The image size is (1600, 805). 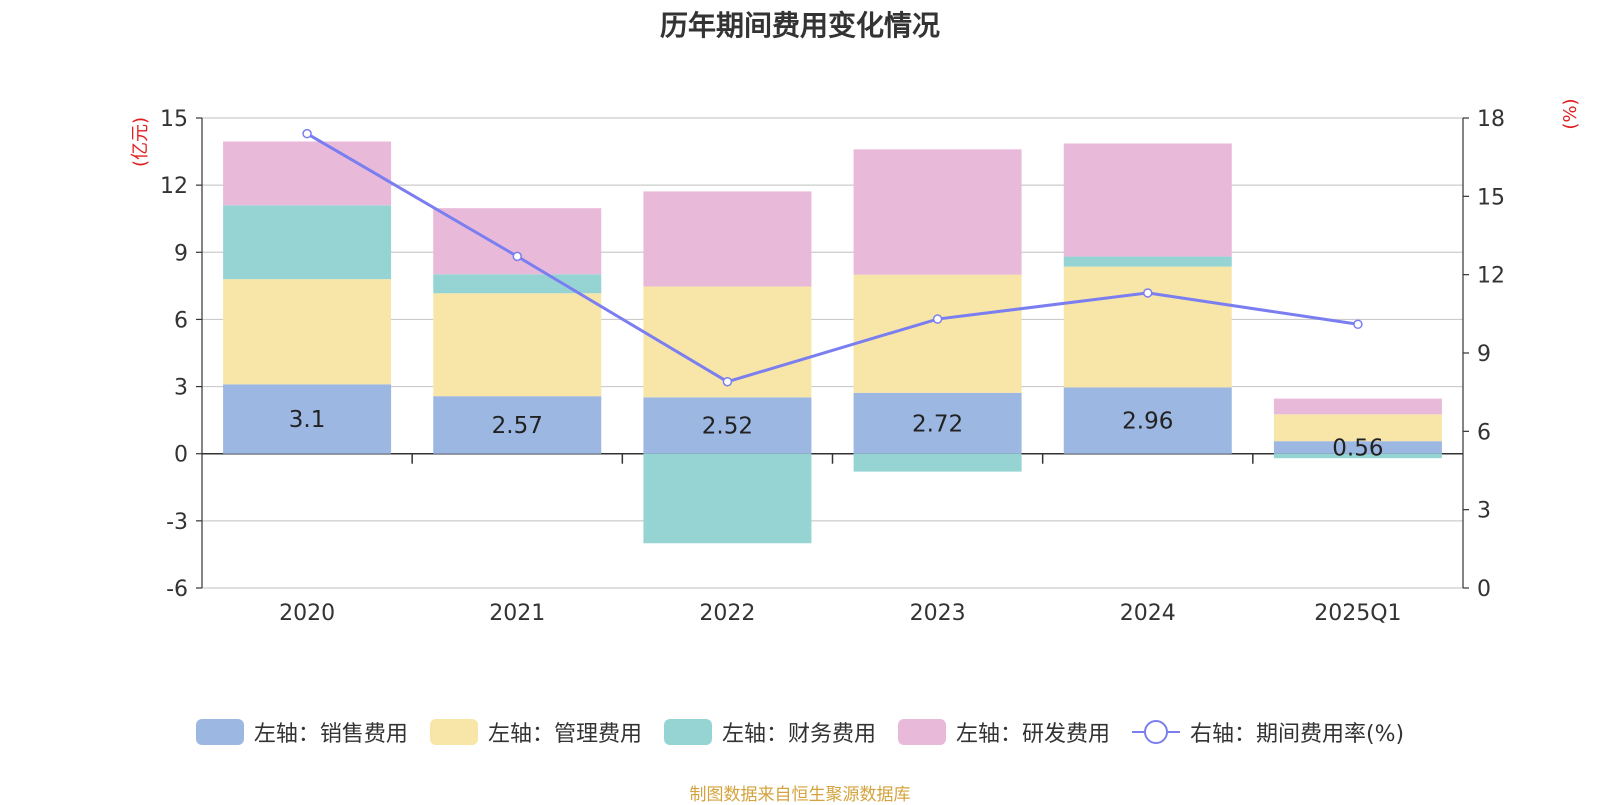 What do you see at coordinates (1491, 276) in the screenshot?
I see `right-axis-tick-label: 12` at bounding box center [1491, 276].